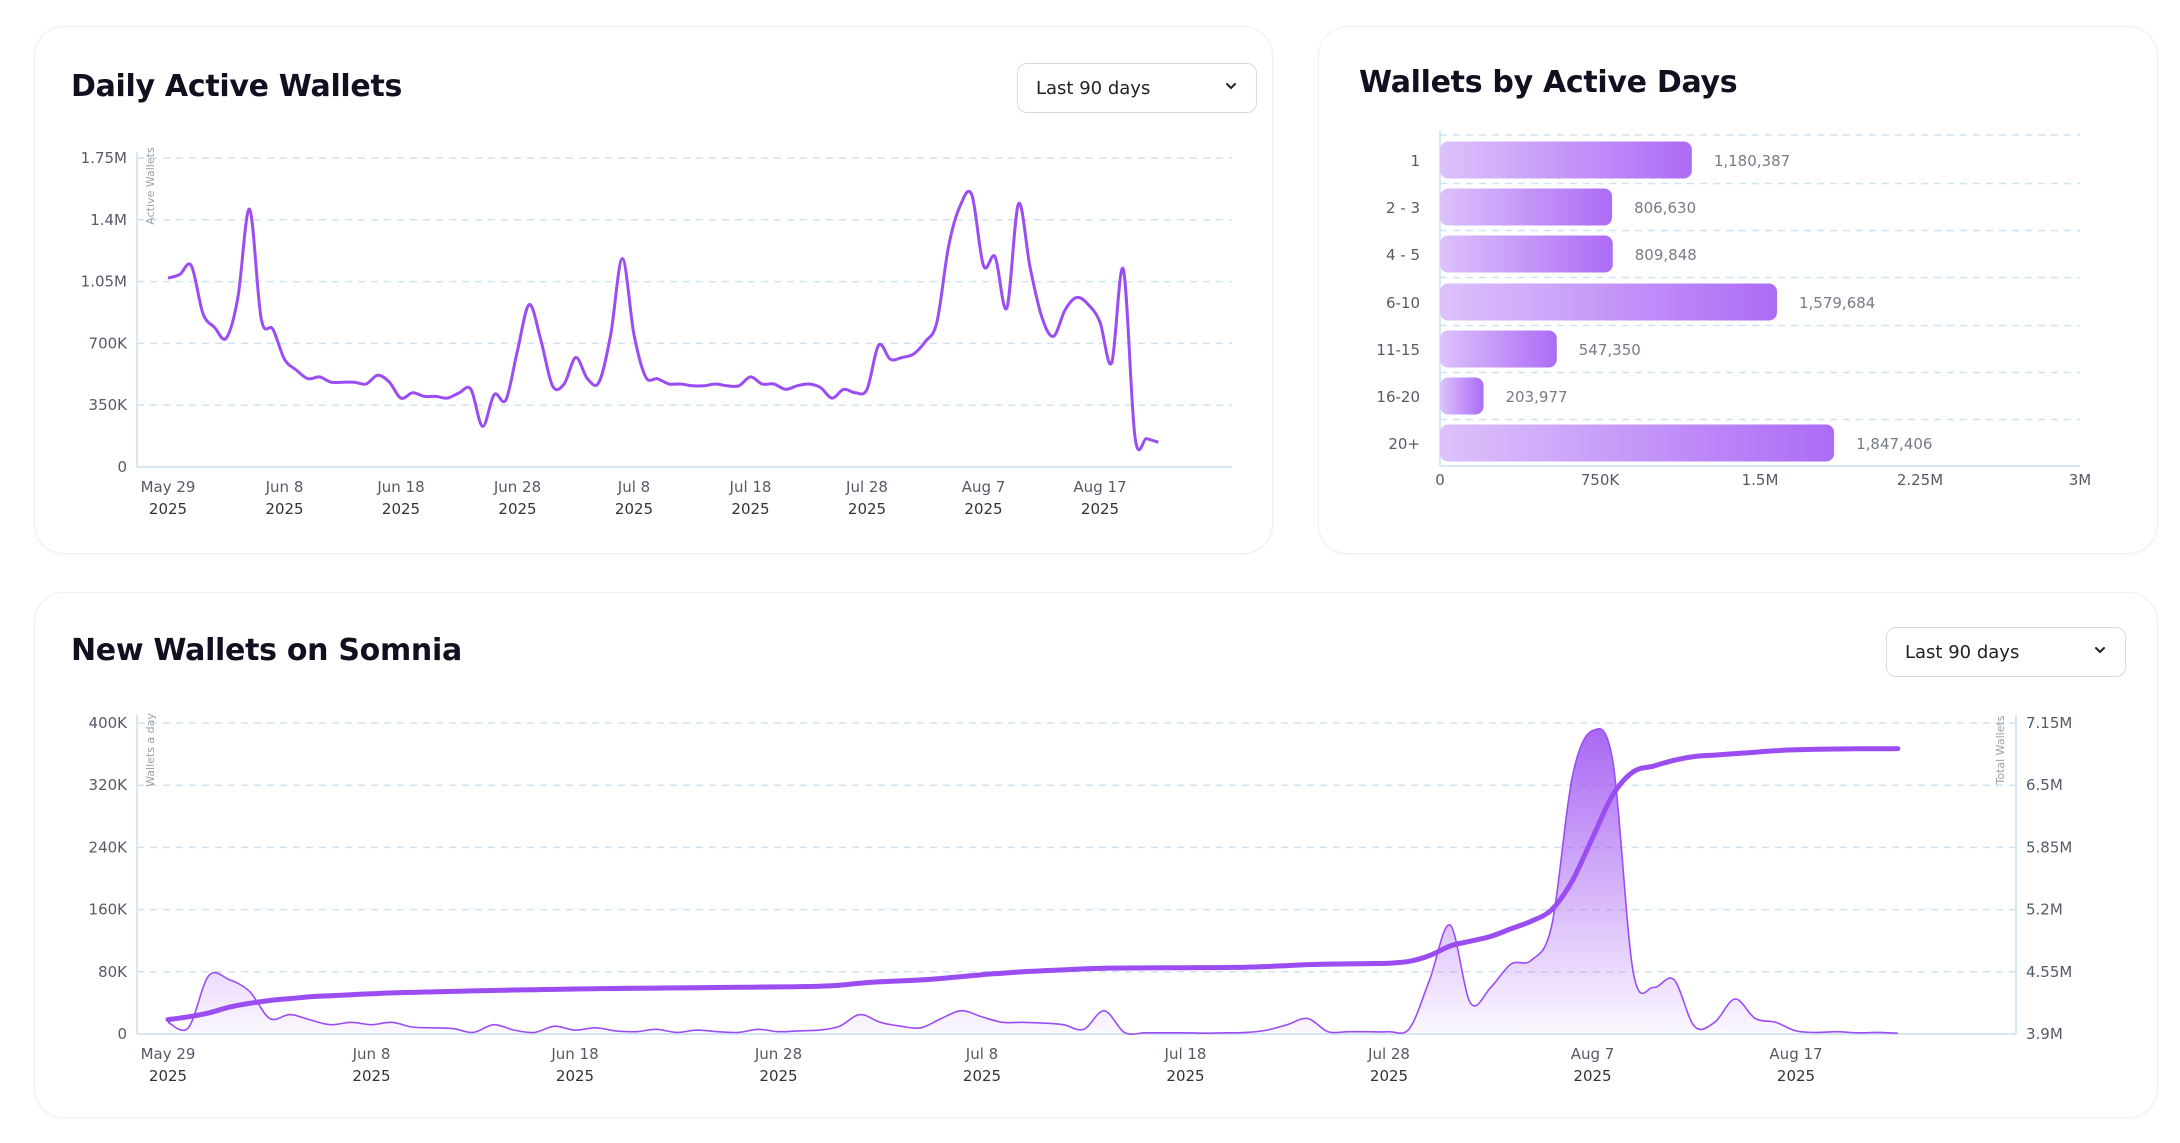  What do you see at coordinates (1666, 255) in the screenshot?
I see `bar-value-label: 809,848` at bounding box center [1666, 255].